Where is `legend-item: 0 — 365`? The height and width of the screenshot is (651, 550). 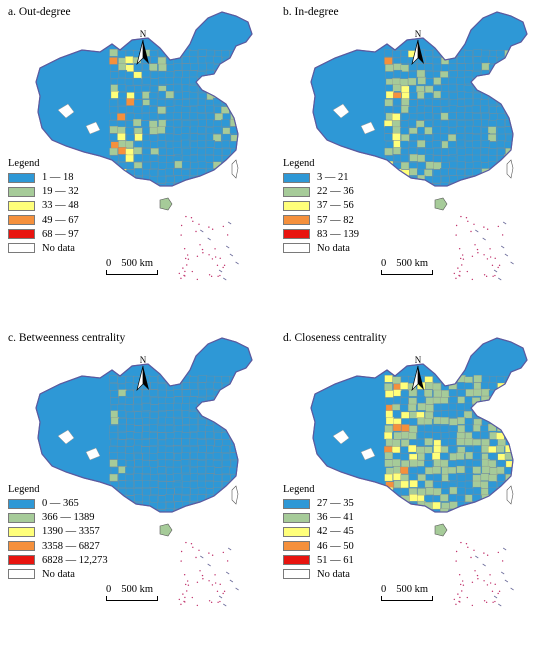
legend-item: 0 — 365 is located at coordinates (58, 503).